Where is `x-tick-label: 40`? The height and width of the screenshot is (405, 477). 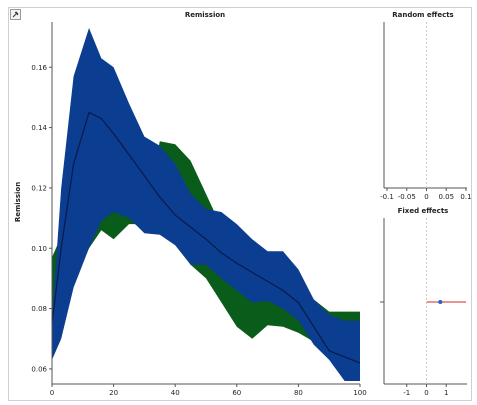
x-tick-label: 40 is located at coordinates (175, 393).